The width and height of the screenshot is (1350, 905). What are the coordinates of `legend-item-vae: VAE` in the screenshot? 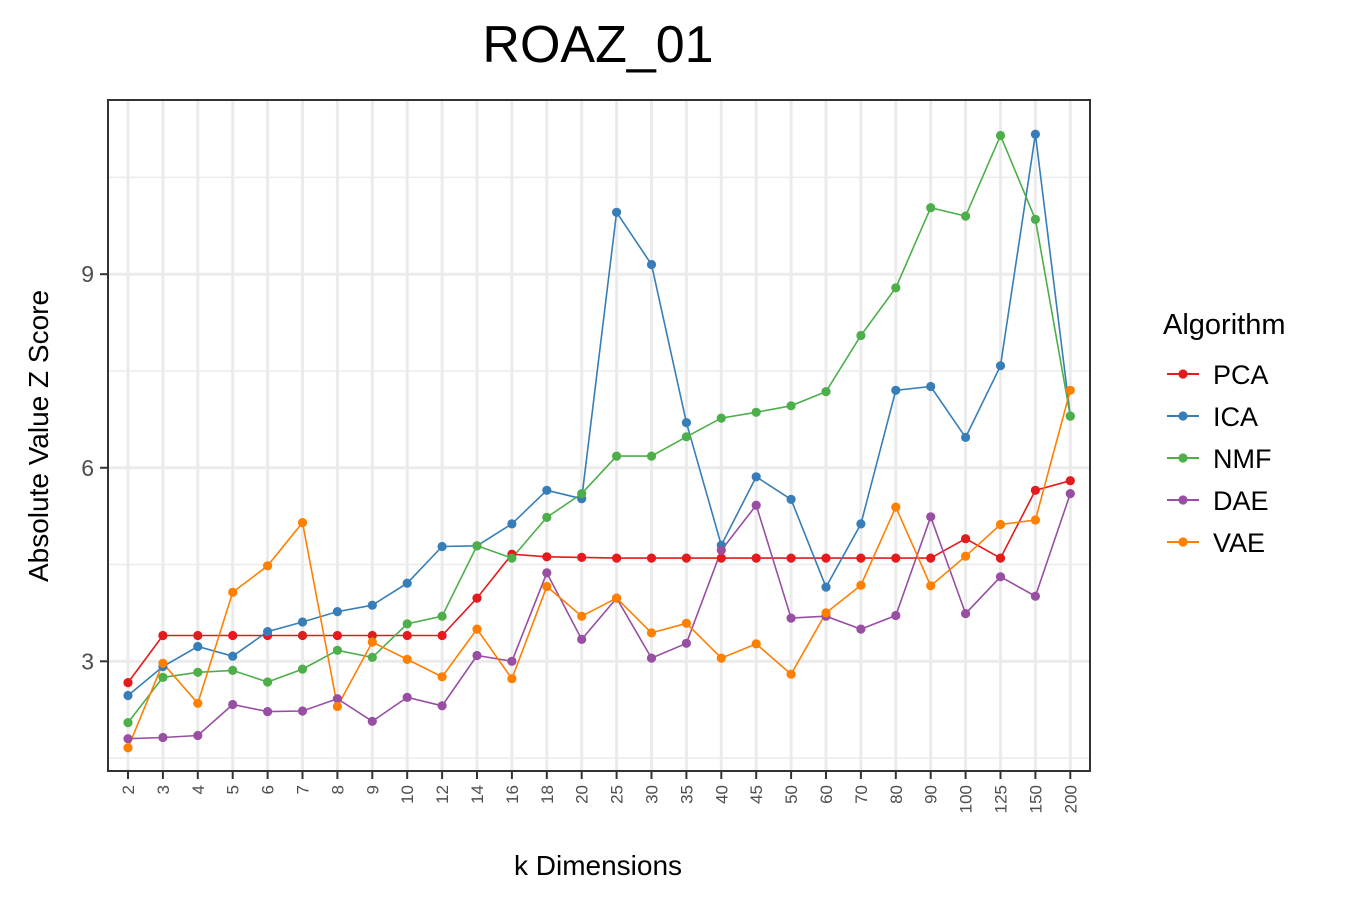 It's located at (1216, 543).